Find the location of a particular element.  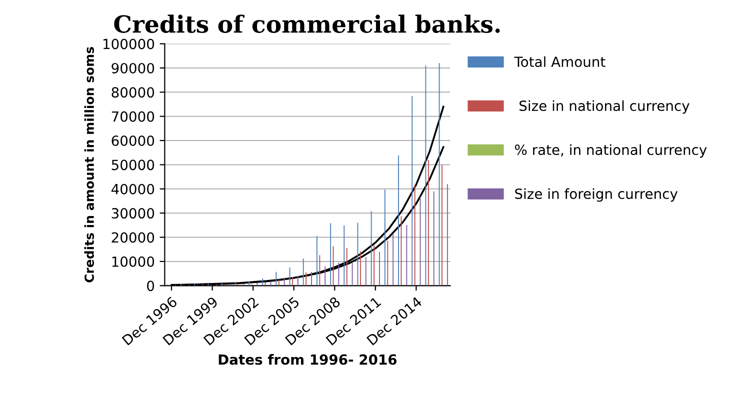

y-tick-label: 80000 is located at coordinates (133, 92).